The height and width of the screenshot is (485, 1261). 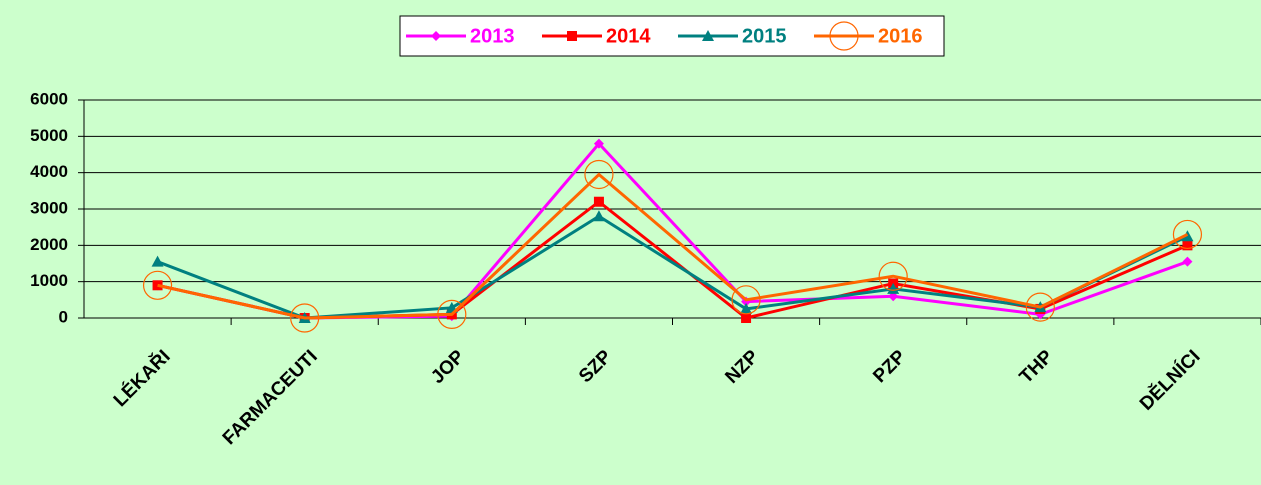 I want to click on legend-label: 2015, so click(x=764, y=36).